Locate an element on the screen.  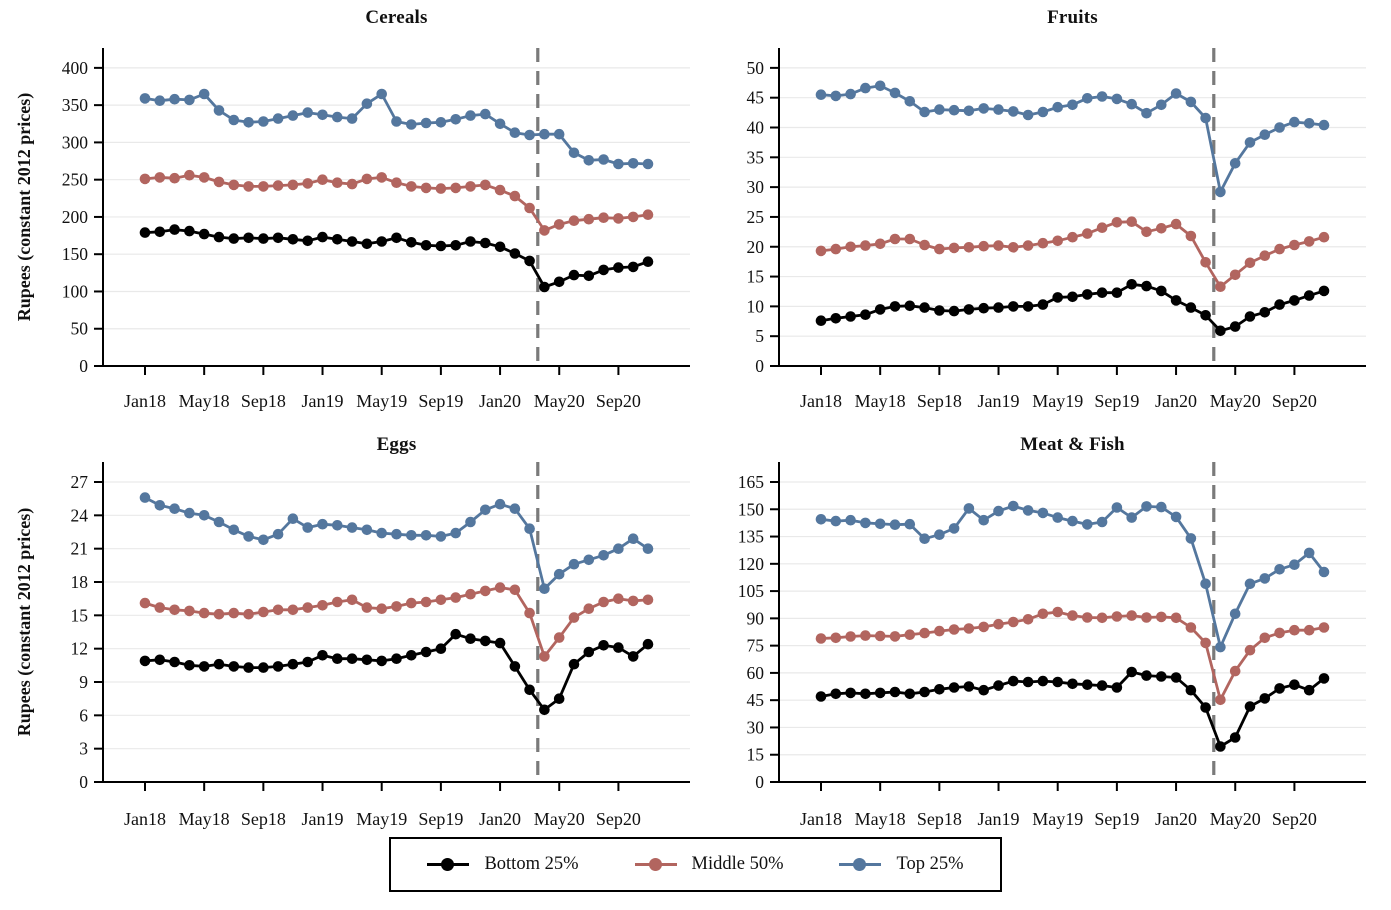
legend-item-middle-50: Middle 50% is located at coordinates (709, 864).